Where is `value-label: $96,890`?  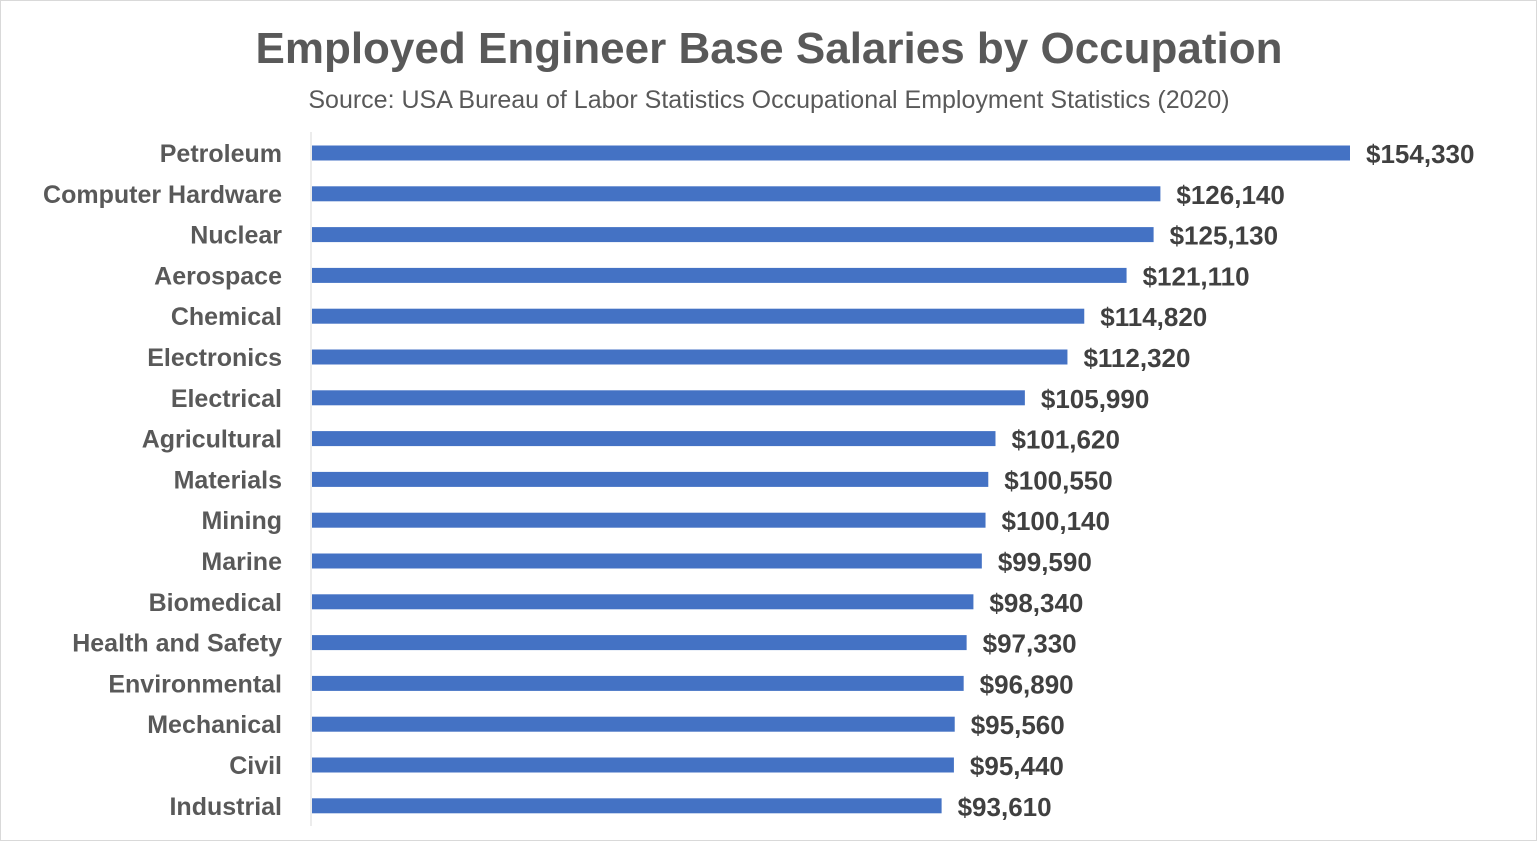 value-label: $96,890 is located at coordinates (1027, 684).